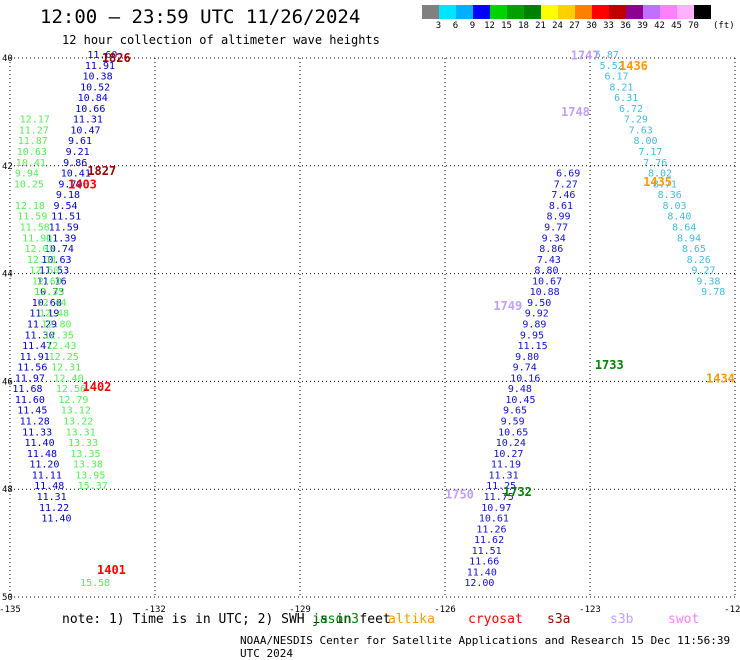 Image resolution: width=740 pixels, height=660 pixels. Describe the element at coordinates (80, 141) in the screenshot. I see `swh-value: 9.61` at that location.